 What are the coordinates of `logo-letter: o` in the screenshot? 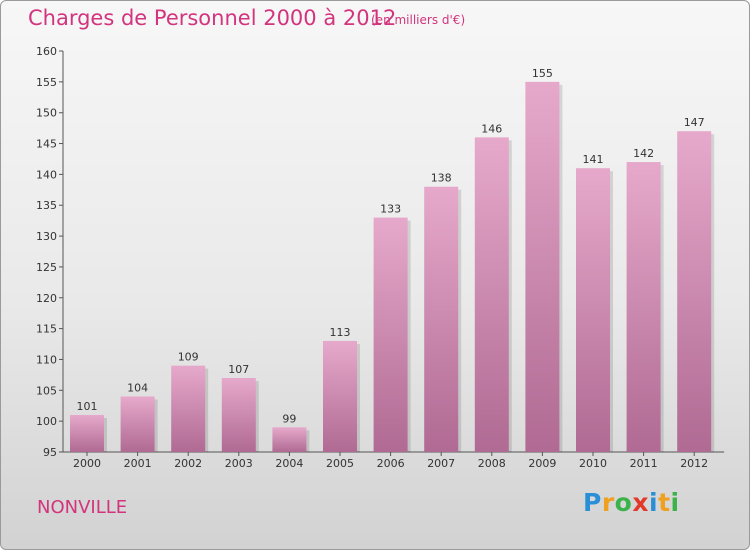 It's located at (623, 502).